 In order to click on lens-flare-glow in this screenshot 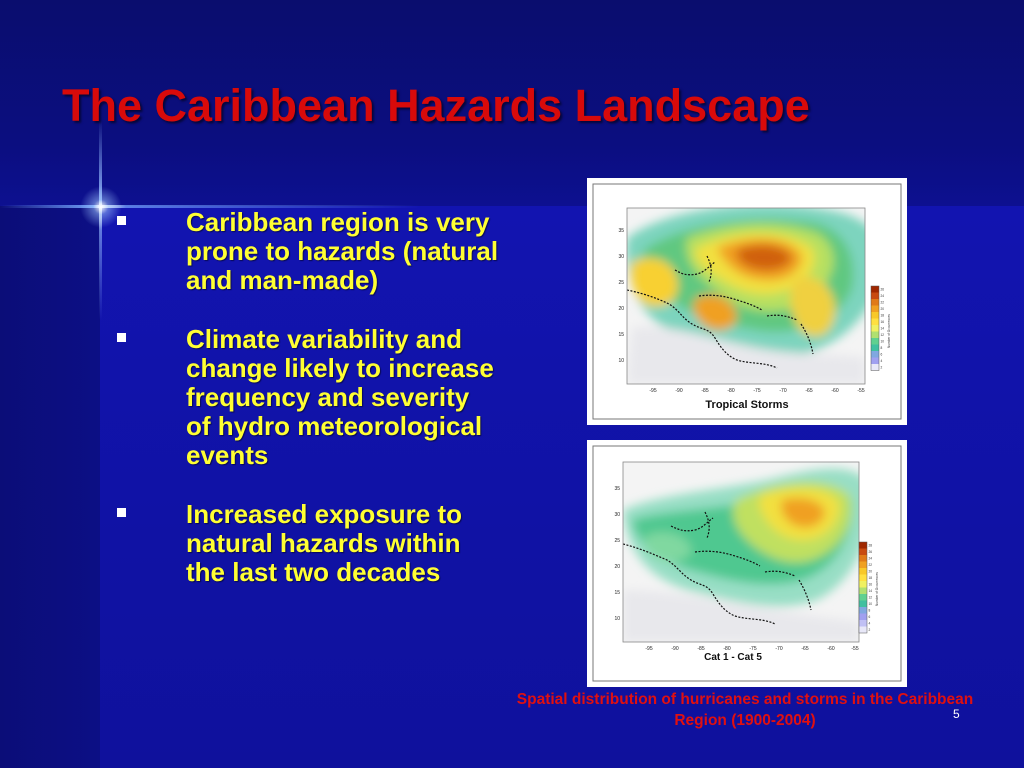, I will do `click(101, 207)`.